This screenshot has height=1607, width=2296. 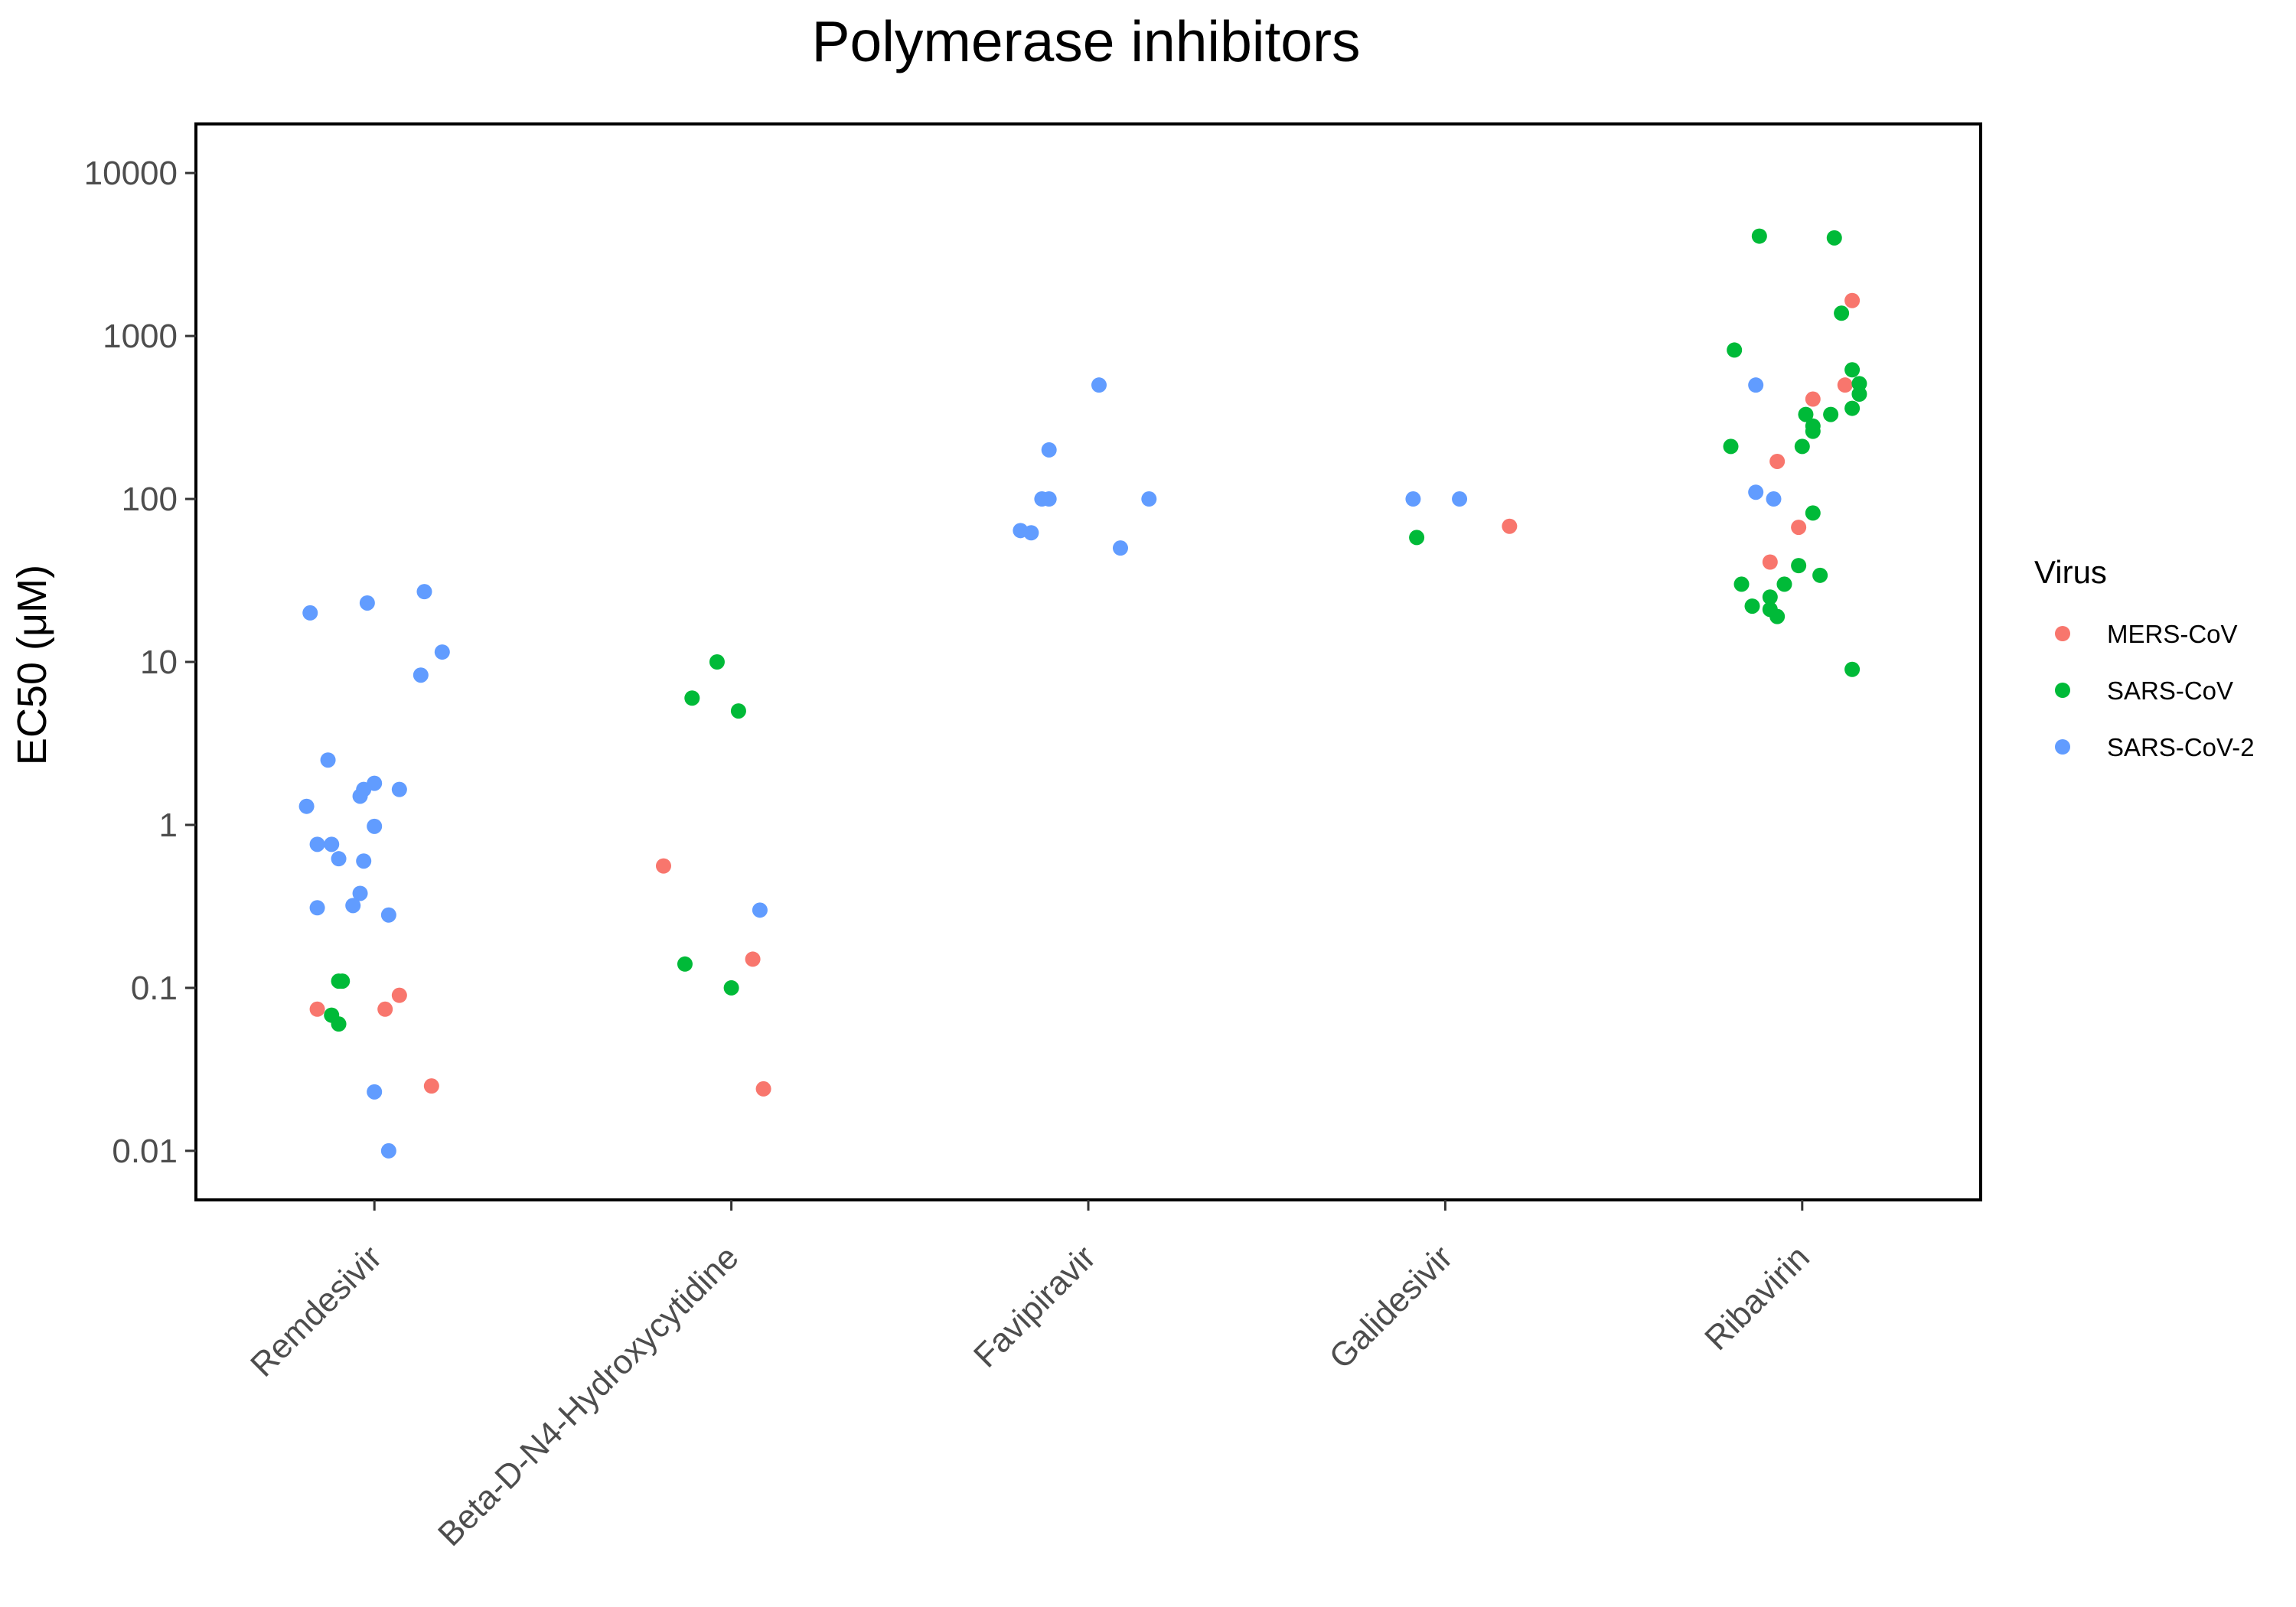 What do you see at coordinates (2181, 747) in the screenshot?
I see `legend-label: SARS-CoV-2` at bounding box center [2181, 747].